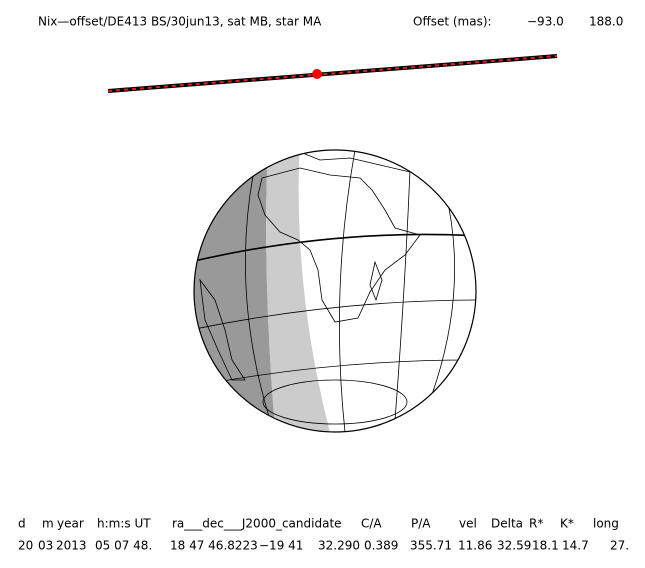 This screenshot has height=568, width=645. Describe the element at coordinates (22, 524) in the screenshot. I see `column-header: d` at that location.